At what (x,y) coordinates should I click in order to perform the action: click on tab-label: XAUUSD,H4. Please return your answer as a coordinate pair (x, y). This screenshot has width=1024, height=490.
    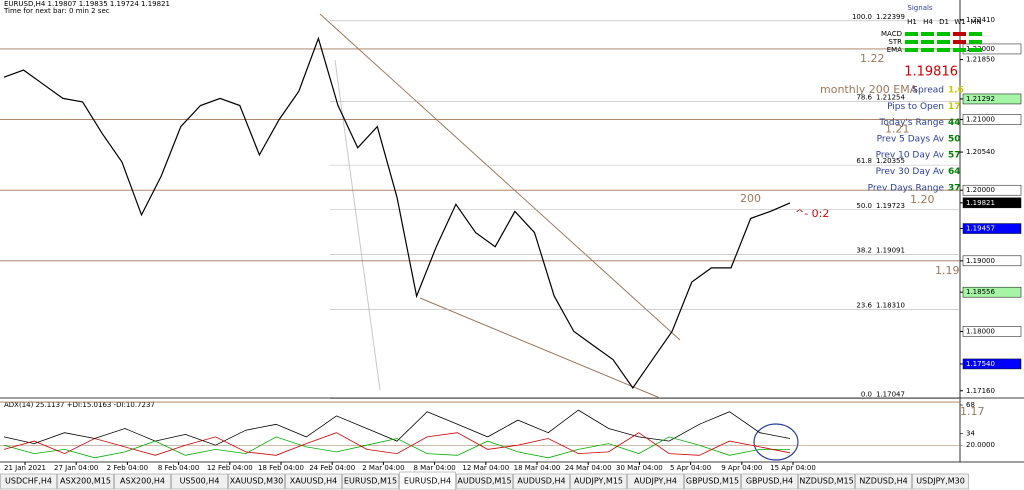
    Looking at the image, I should click on (314, 481).